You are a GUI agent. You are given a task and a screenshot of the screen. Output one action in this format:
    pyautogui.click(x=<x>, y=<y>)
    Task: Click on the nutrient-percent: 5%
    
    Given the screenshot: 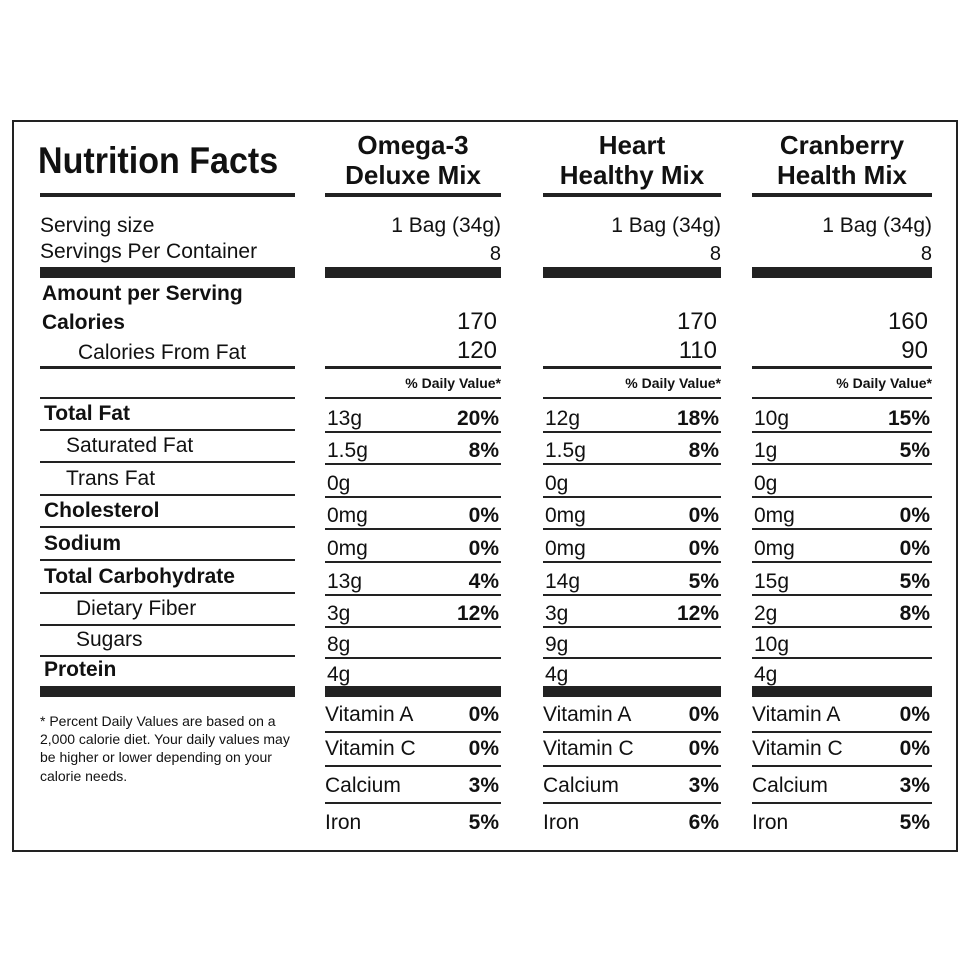 What is the action you would take?
    pyautogui.click(x=914, y=450)
    